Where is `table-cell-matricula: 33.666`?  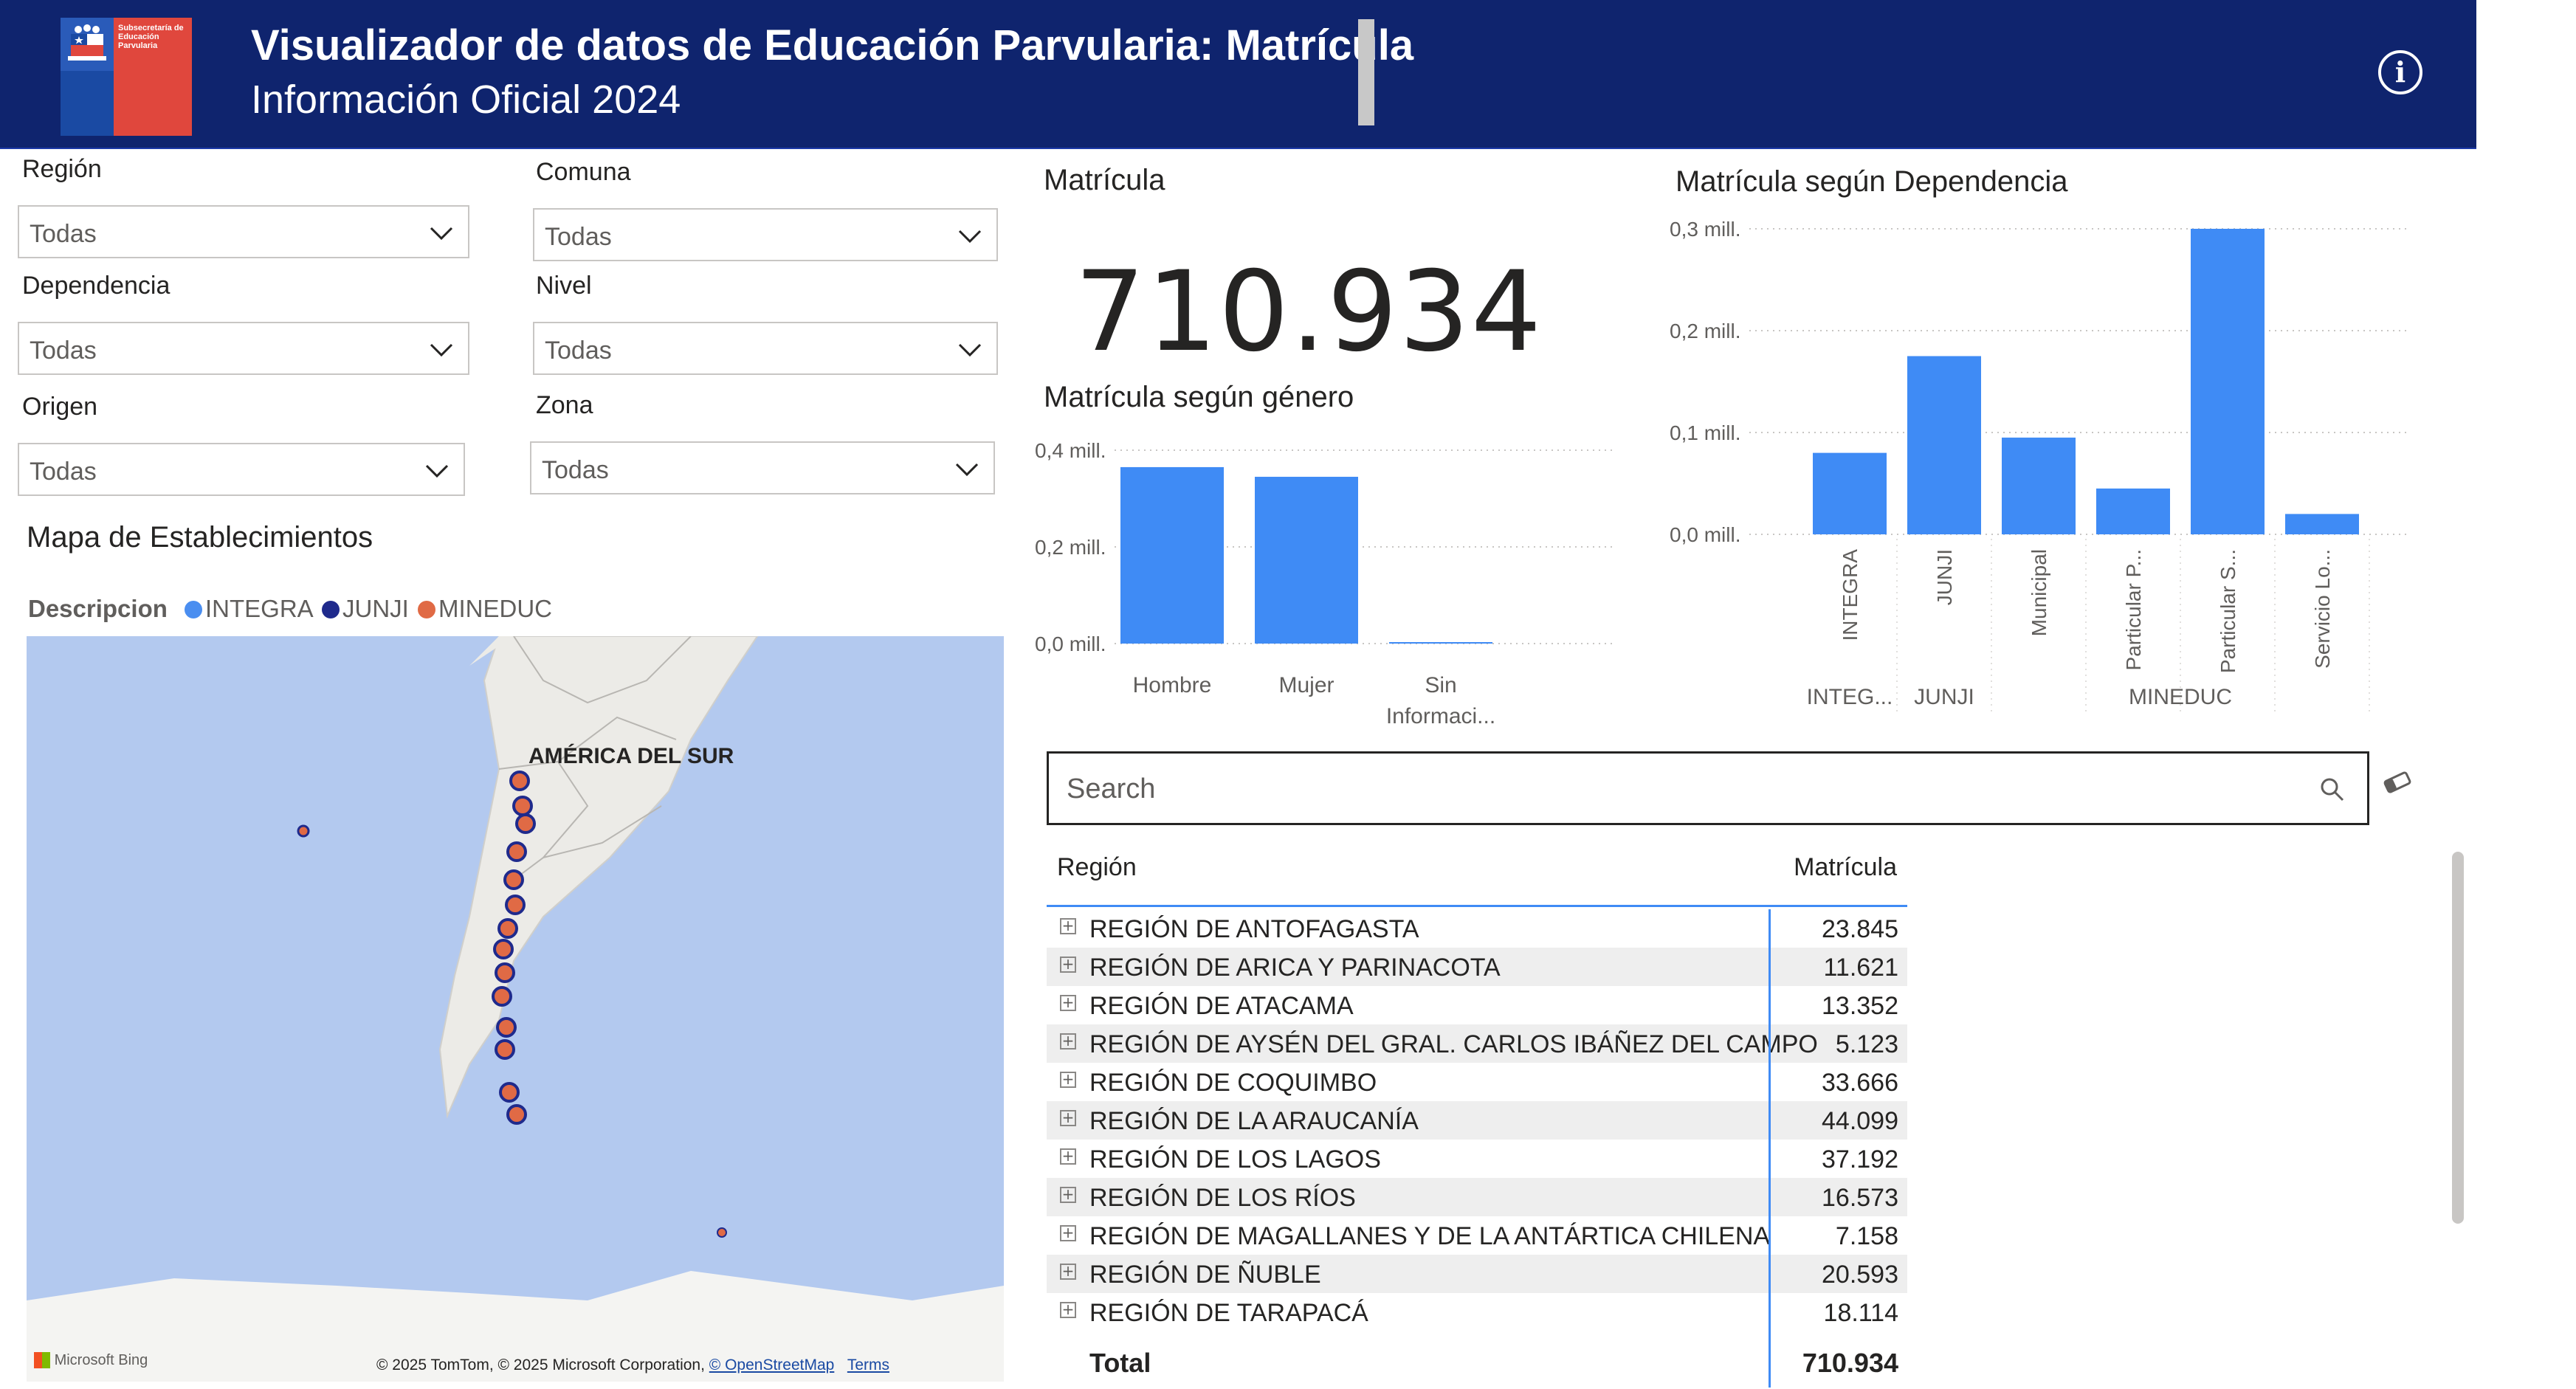 table-cell-matricula: 33.666 is located at coordinates (1860, 1083).